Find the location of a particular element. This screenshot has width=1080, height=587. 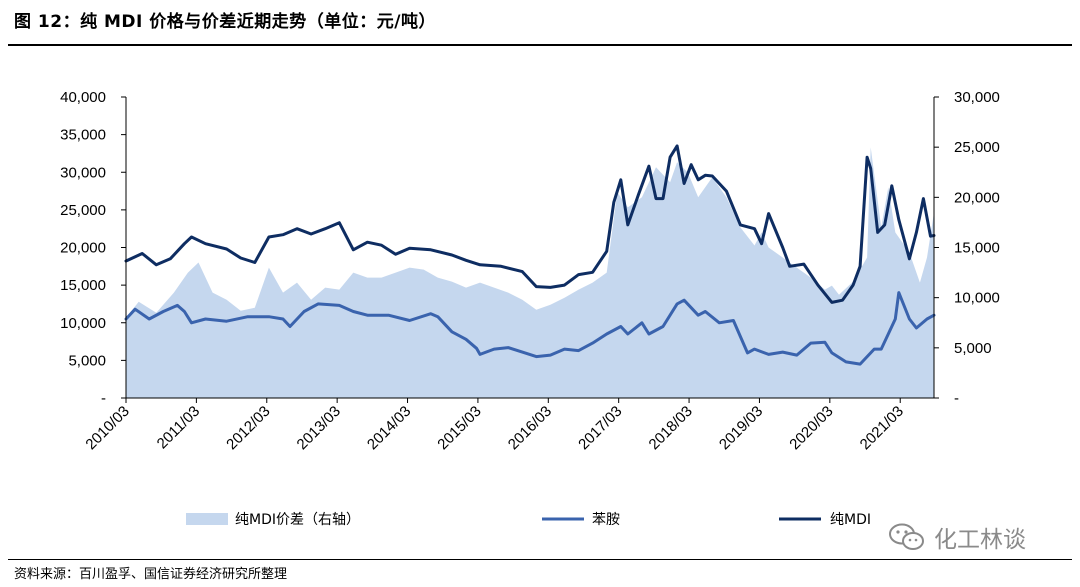

x-tick-label: 2016/03 is located at coordinates (530, 428).